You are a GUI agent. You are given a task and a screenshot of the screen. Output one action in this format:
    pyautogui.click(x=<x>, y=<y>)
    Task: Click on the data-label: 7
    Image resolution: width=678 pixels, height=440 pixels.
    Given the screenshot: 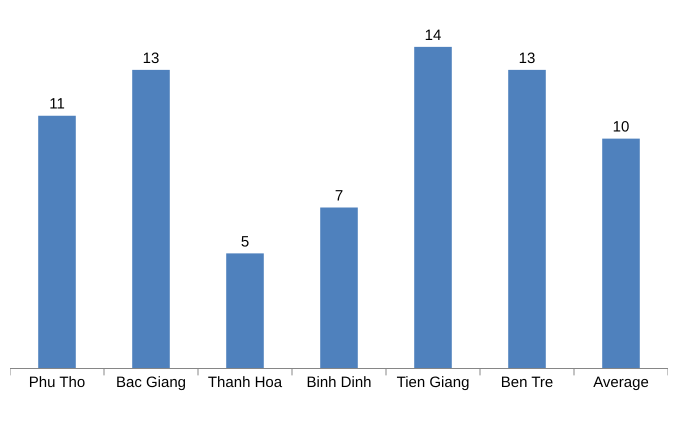 What is the action you would take?
    pyautogui.click(x=339, y=195)
    